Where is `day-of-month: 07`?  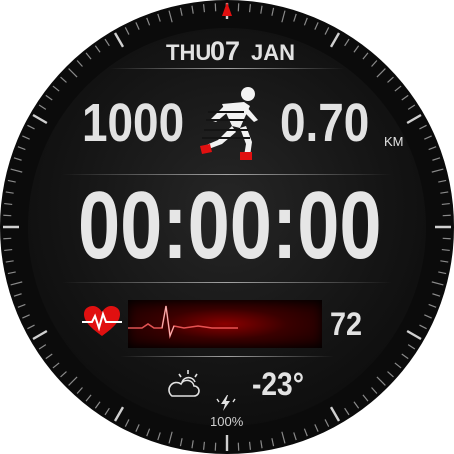
day-of-month: 07 is located at coordinates (225, 51).